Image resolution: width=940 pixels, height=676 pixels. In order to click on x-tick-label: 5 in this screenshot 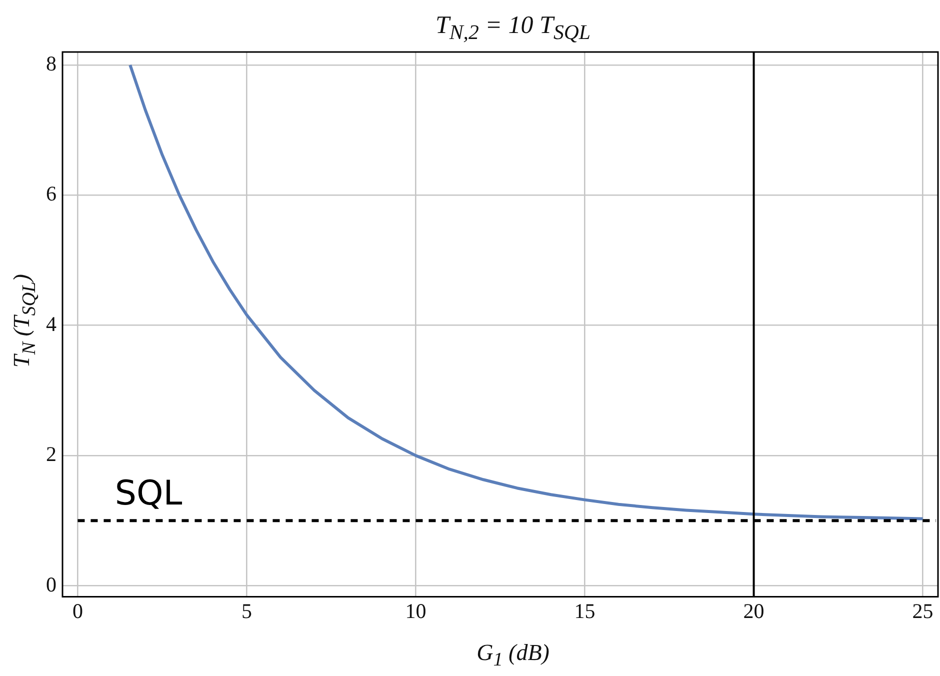, I will do `click(246, 610)`.